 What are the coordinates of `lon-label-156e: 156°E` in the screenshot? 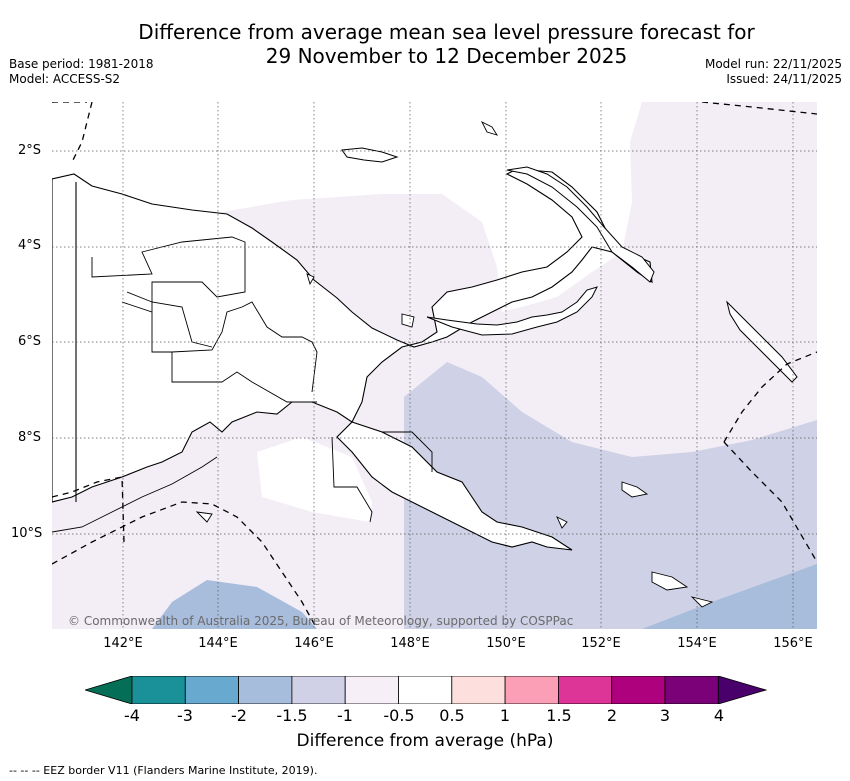 It's located at (793, 643).